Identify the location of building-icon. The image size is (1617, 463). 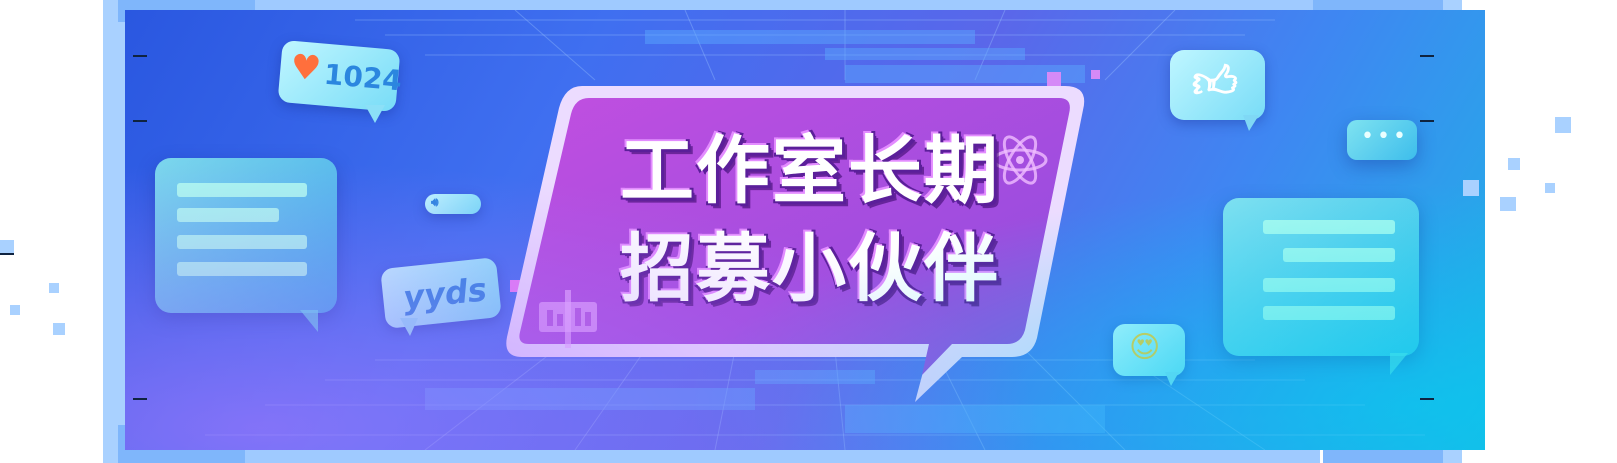
(568, 319).